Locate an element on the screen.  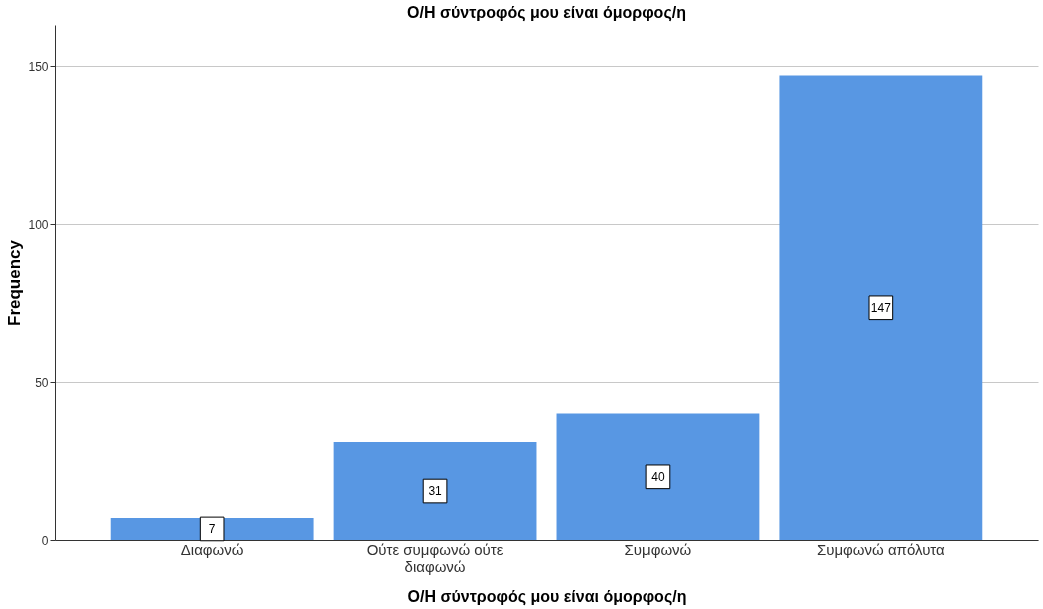
data-label: 31 is located at coordinates (435, 491).